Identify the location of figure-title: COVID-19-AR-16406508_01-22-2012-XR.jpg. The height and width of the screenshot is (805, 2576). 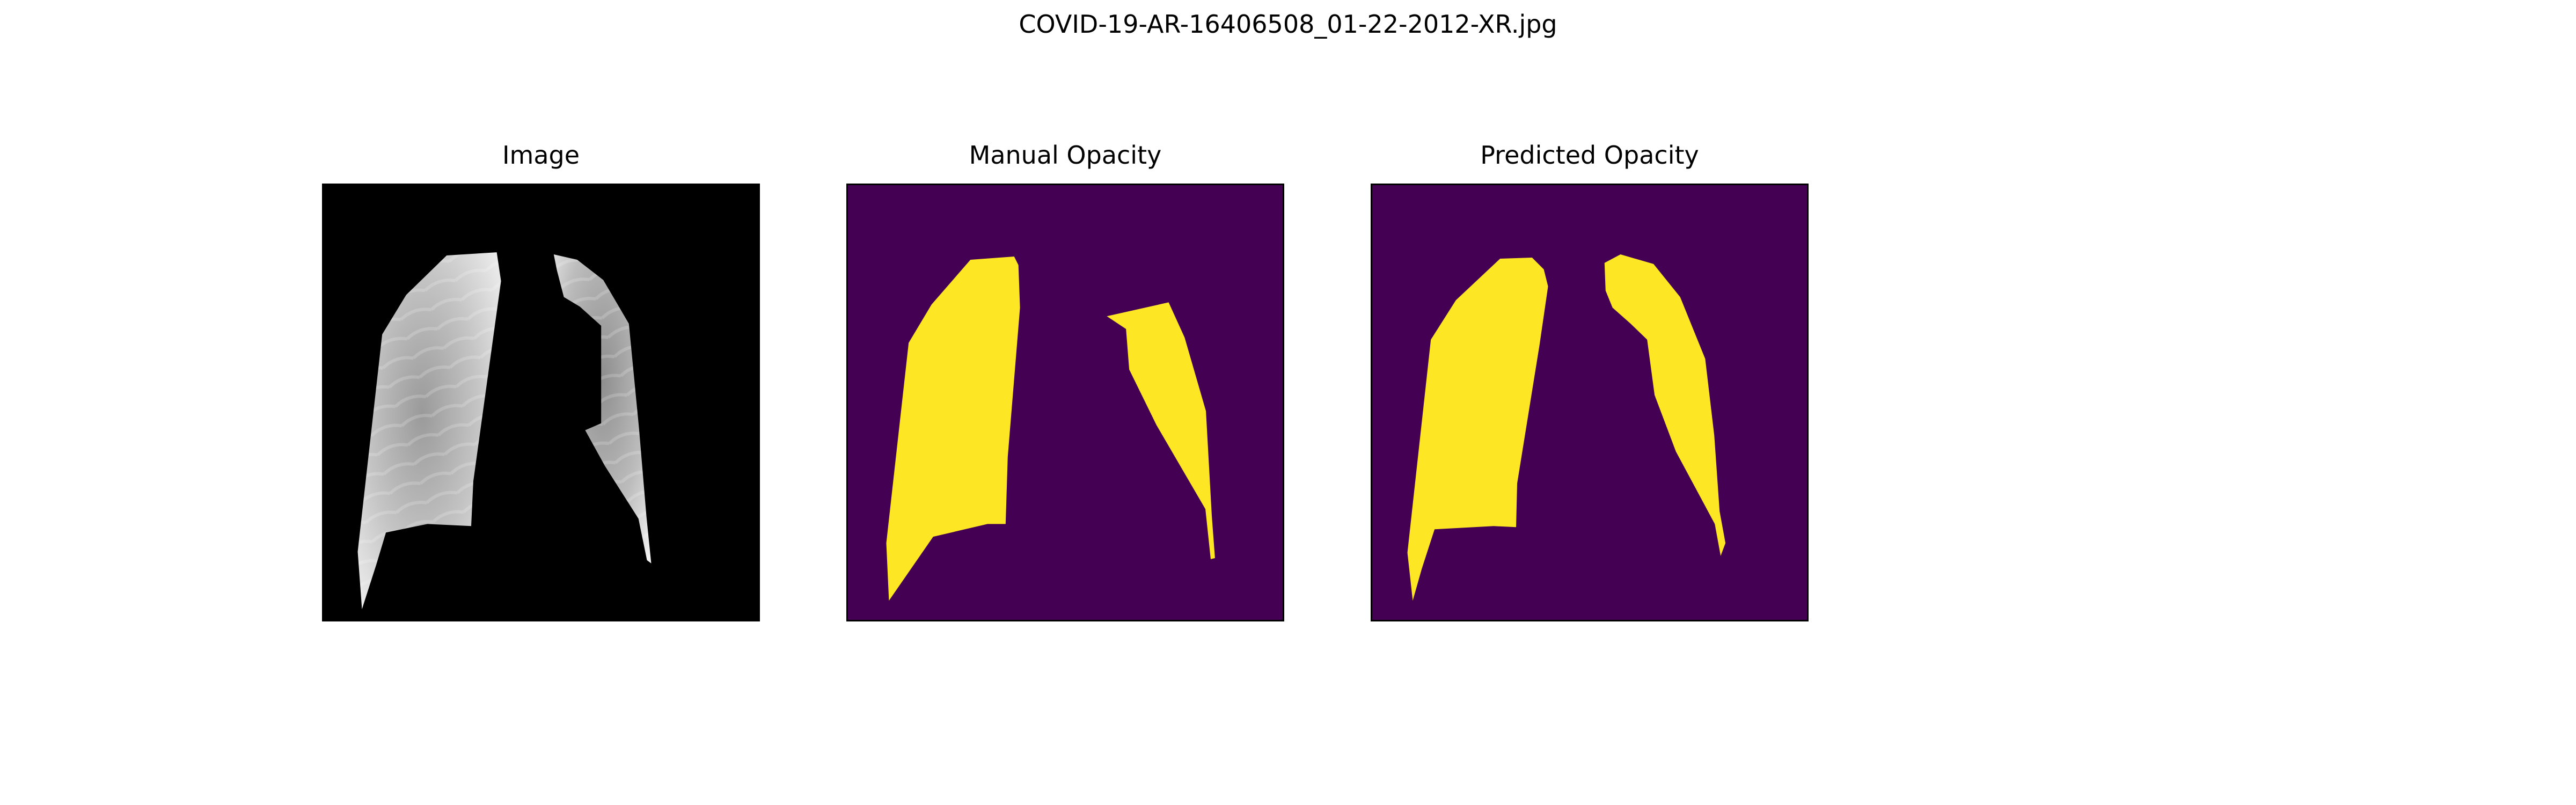
(1288, 24).